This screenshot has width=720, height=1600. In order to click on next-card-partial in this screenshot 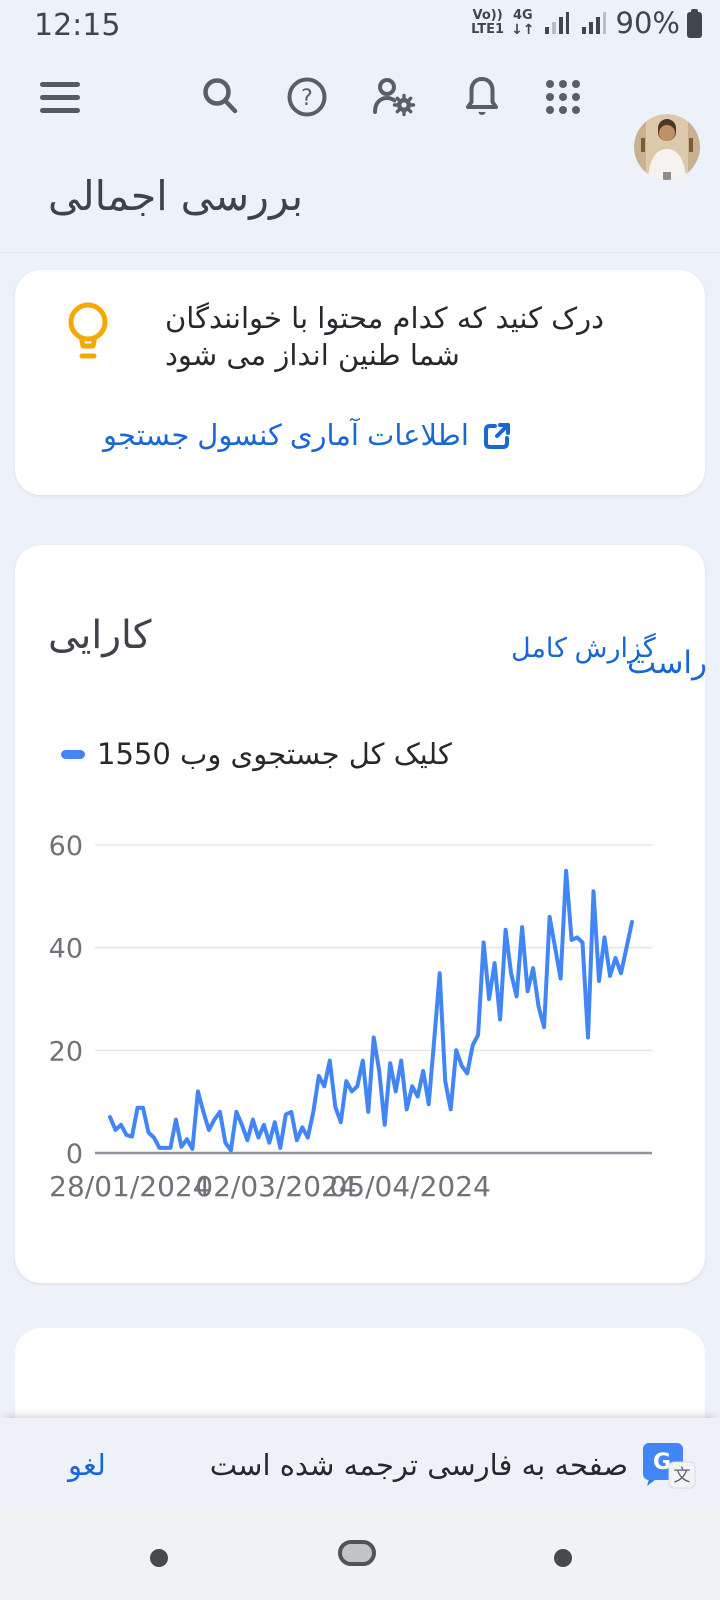, I will do `click(360, 1373)`.